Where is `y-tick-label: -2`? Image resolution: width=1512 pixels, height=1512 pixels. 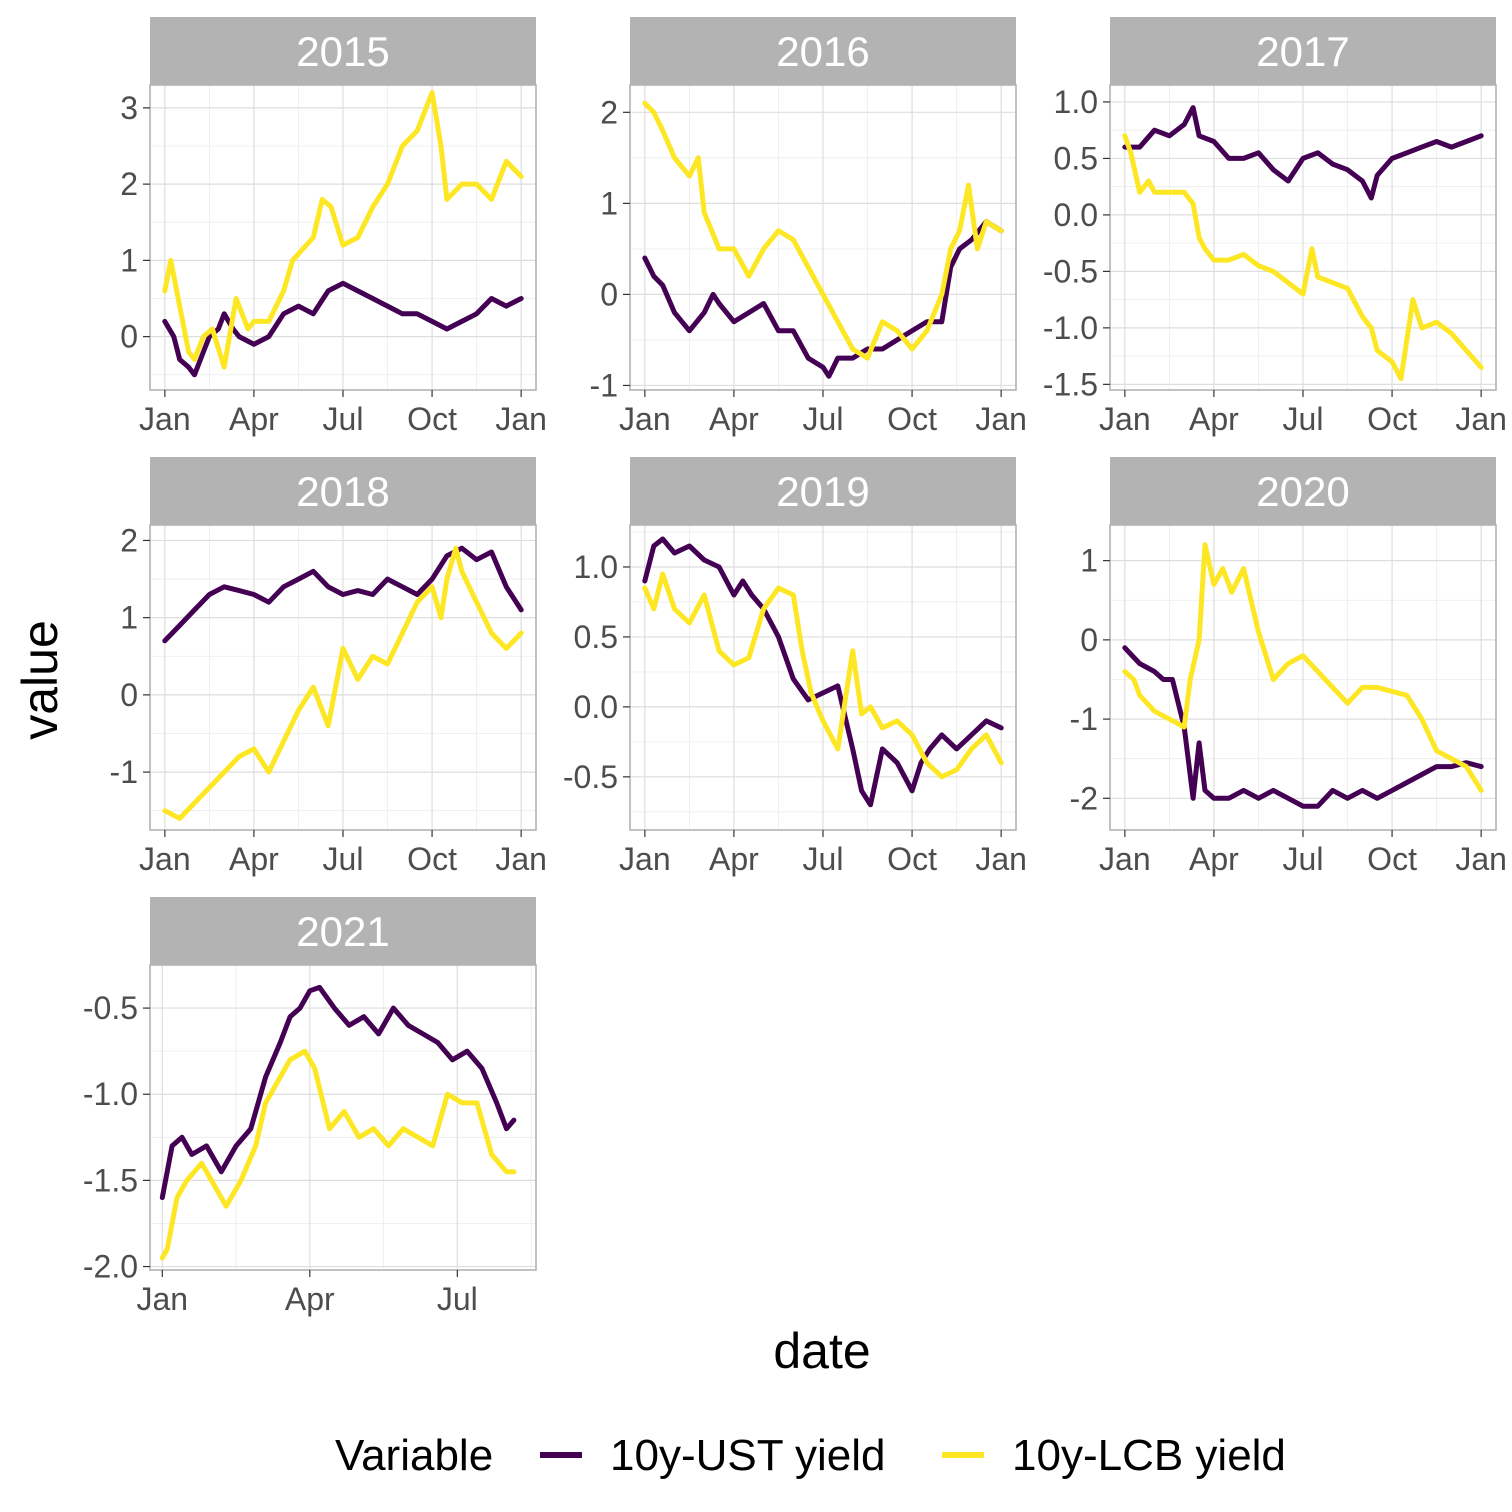
y-tick-label: -2 is located at coordinates (1084, 798).